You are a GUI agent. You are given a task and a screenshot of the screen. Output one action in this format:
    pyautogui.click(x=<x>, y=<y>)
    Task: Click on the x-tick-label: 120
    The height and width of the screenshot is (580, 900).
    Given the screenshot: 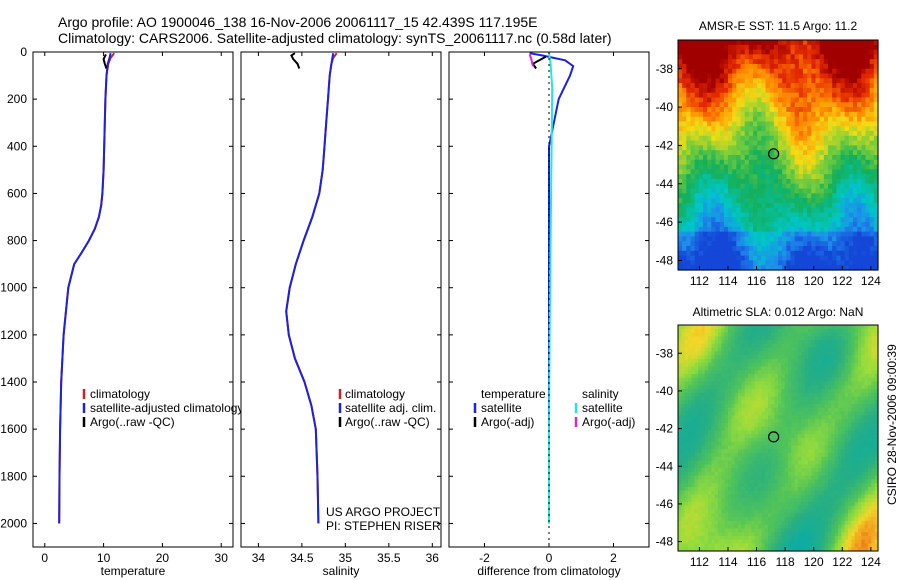 What is the action you would take?
    pyautogui.click(x=814, y=281)
    